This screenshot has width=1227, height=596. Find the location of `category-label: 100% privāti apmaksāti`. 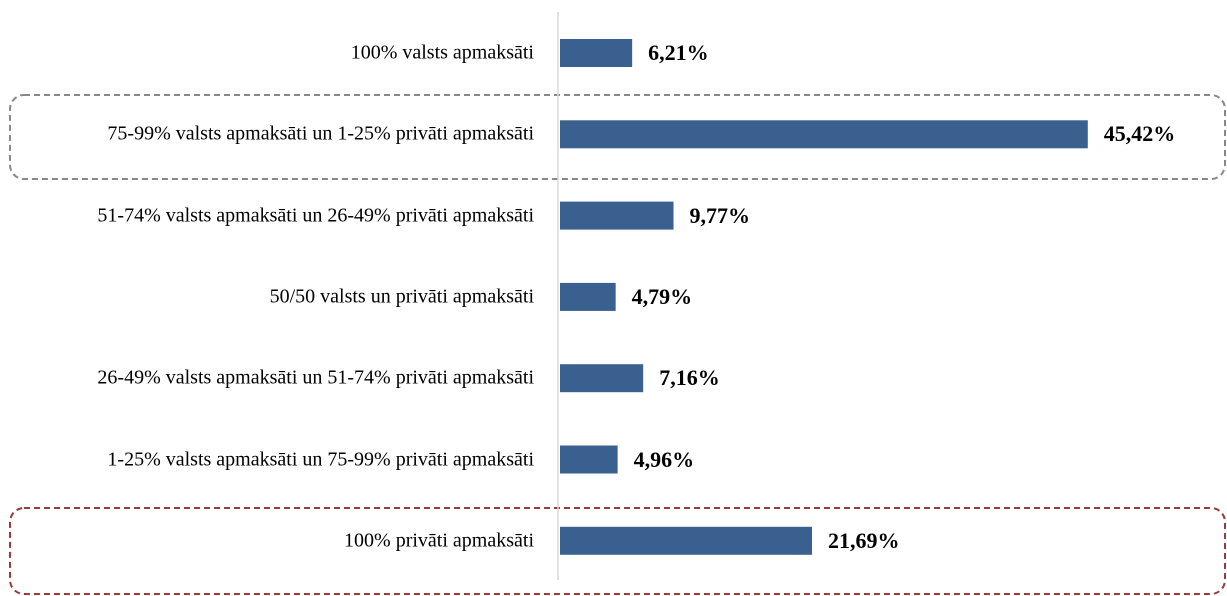

category-label: 100% privāti apmaksāti is located at coordinates (439, 540).